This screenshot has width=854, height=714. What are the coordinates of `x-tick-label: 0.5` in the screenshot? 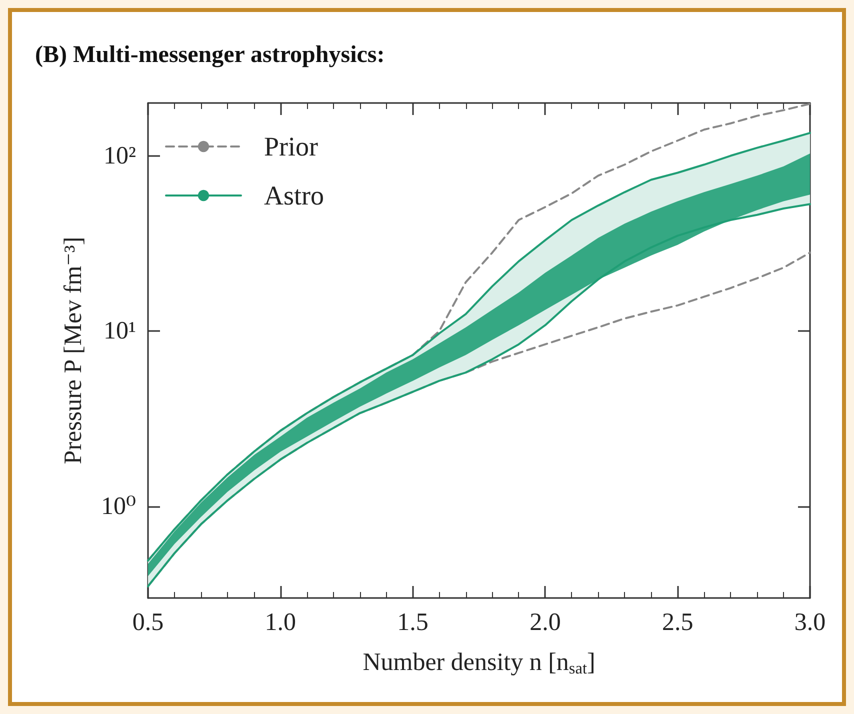 It's located at (148, 622).